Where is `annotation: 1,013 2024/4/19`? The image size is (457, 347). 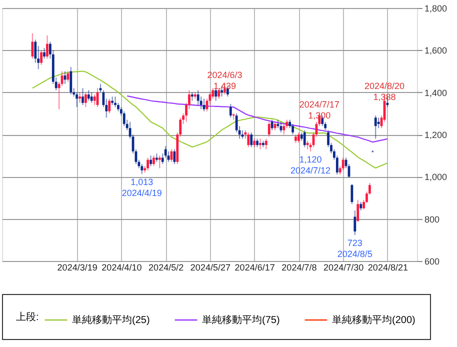
annotation: 1,013 2024/4/19 is located at coordinates (142, 187).